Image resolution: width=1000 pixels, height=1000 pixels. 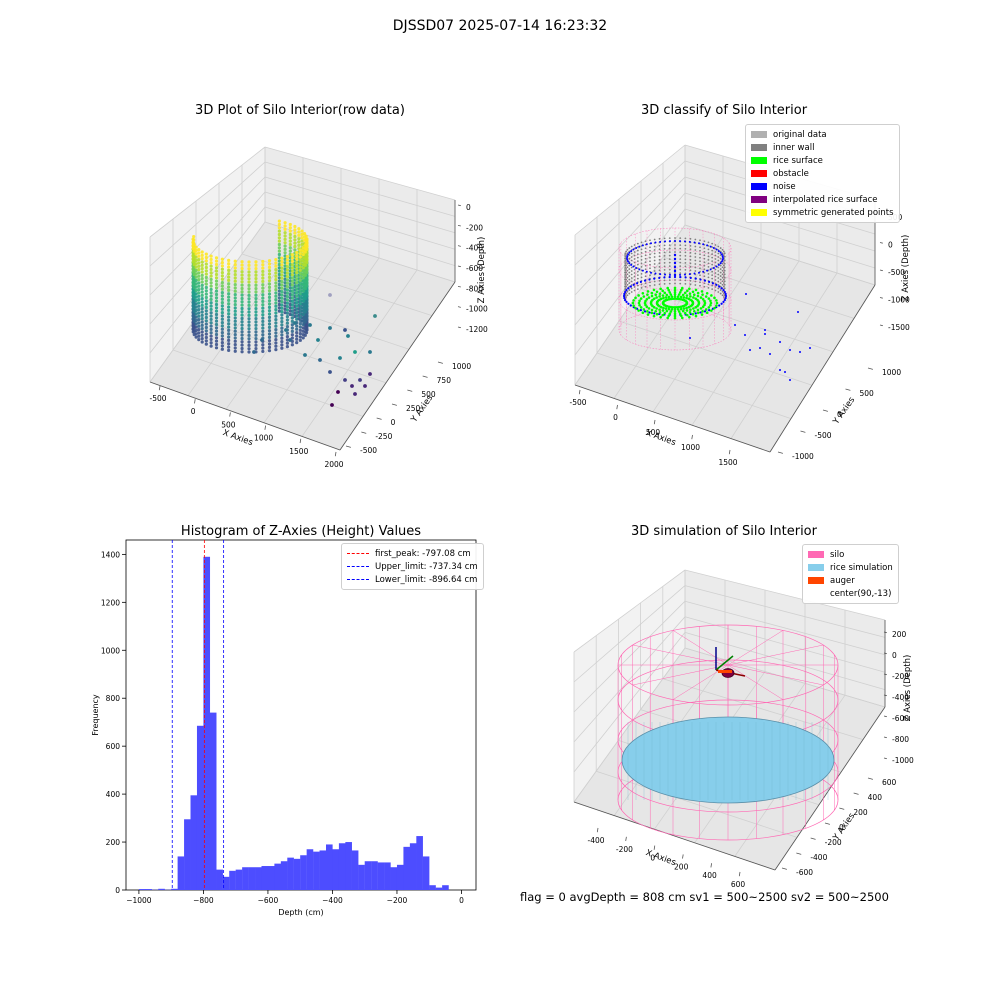 What do you see at coordinates (320, 360) in the screenshot?
I see `scatter-point` at bounding box center [320, 360].